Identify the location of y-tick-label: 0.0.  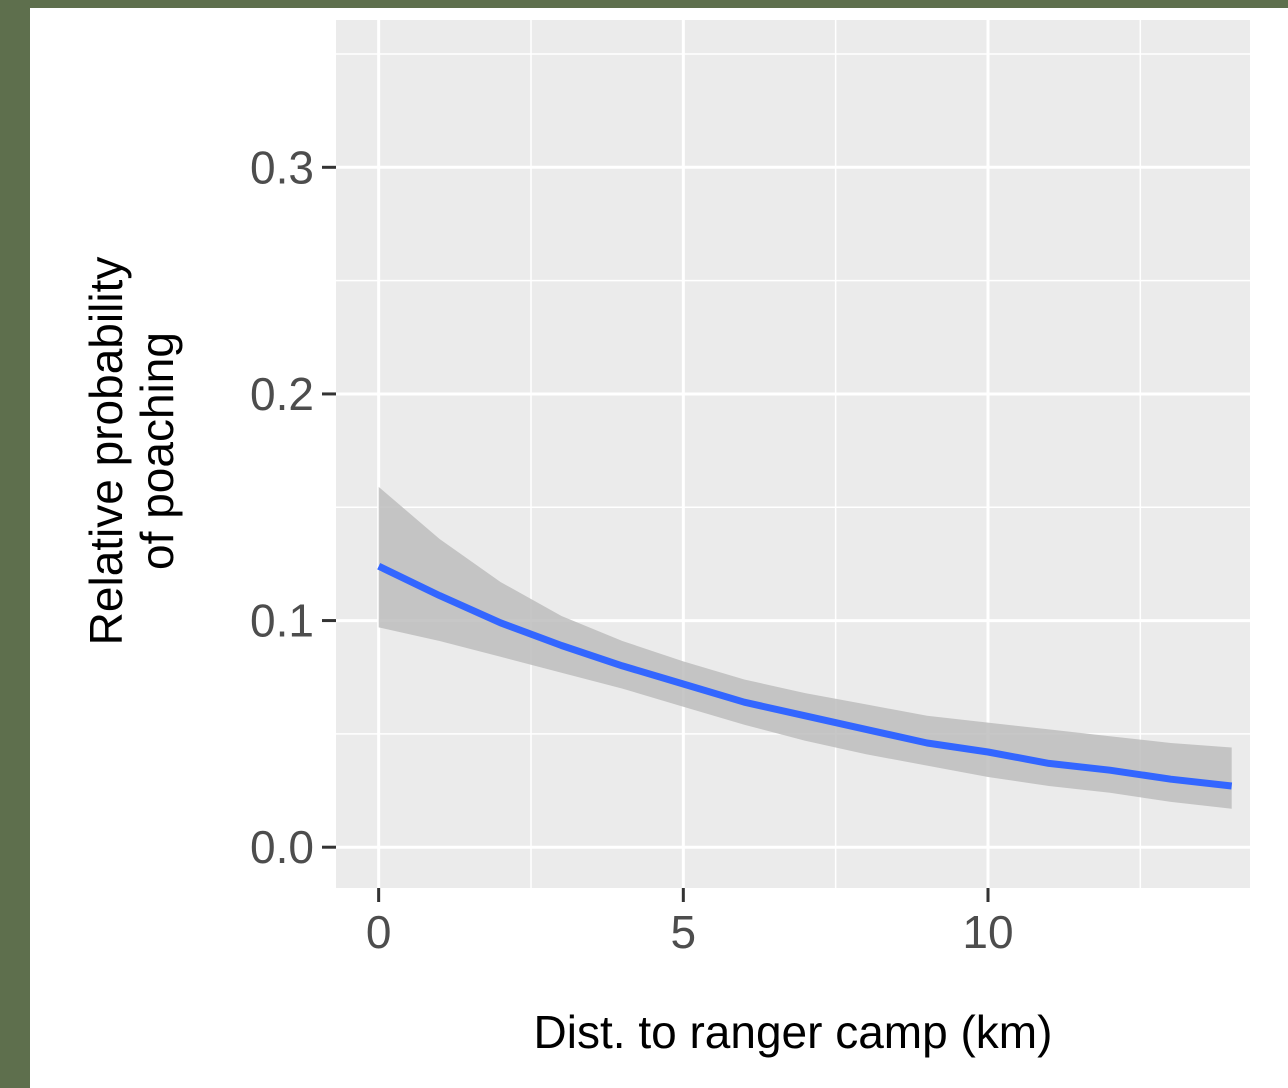
(282, 847).